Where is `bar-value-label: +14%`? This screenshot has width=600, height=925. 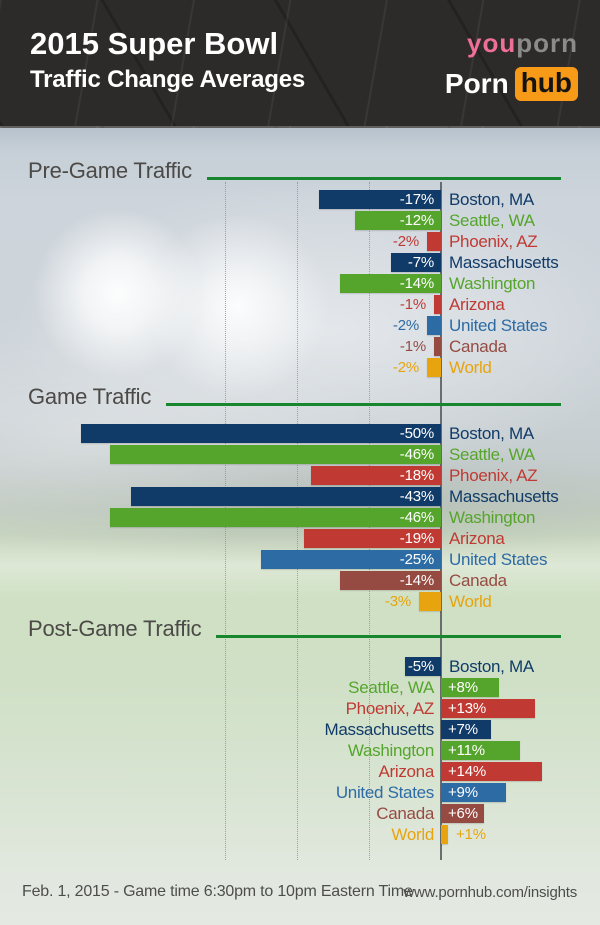
bar-value-label: +14% is located at coordinates (467, 771).